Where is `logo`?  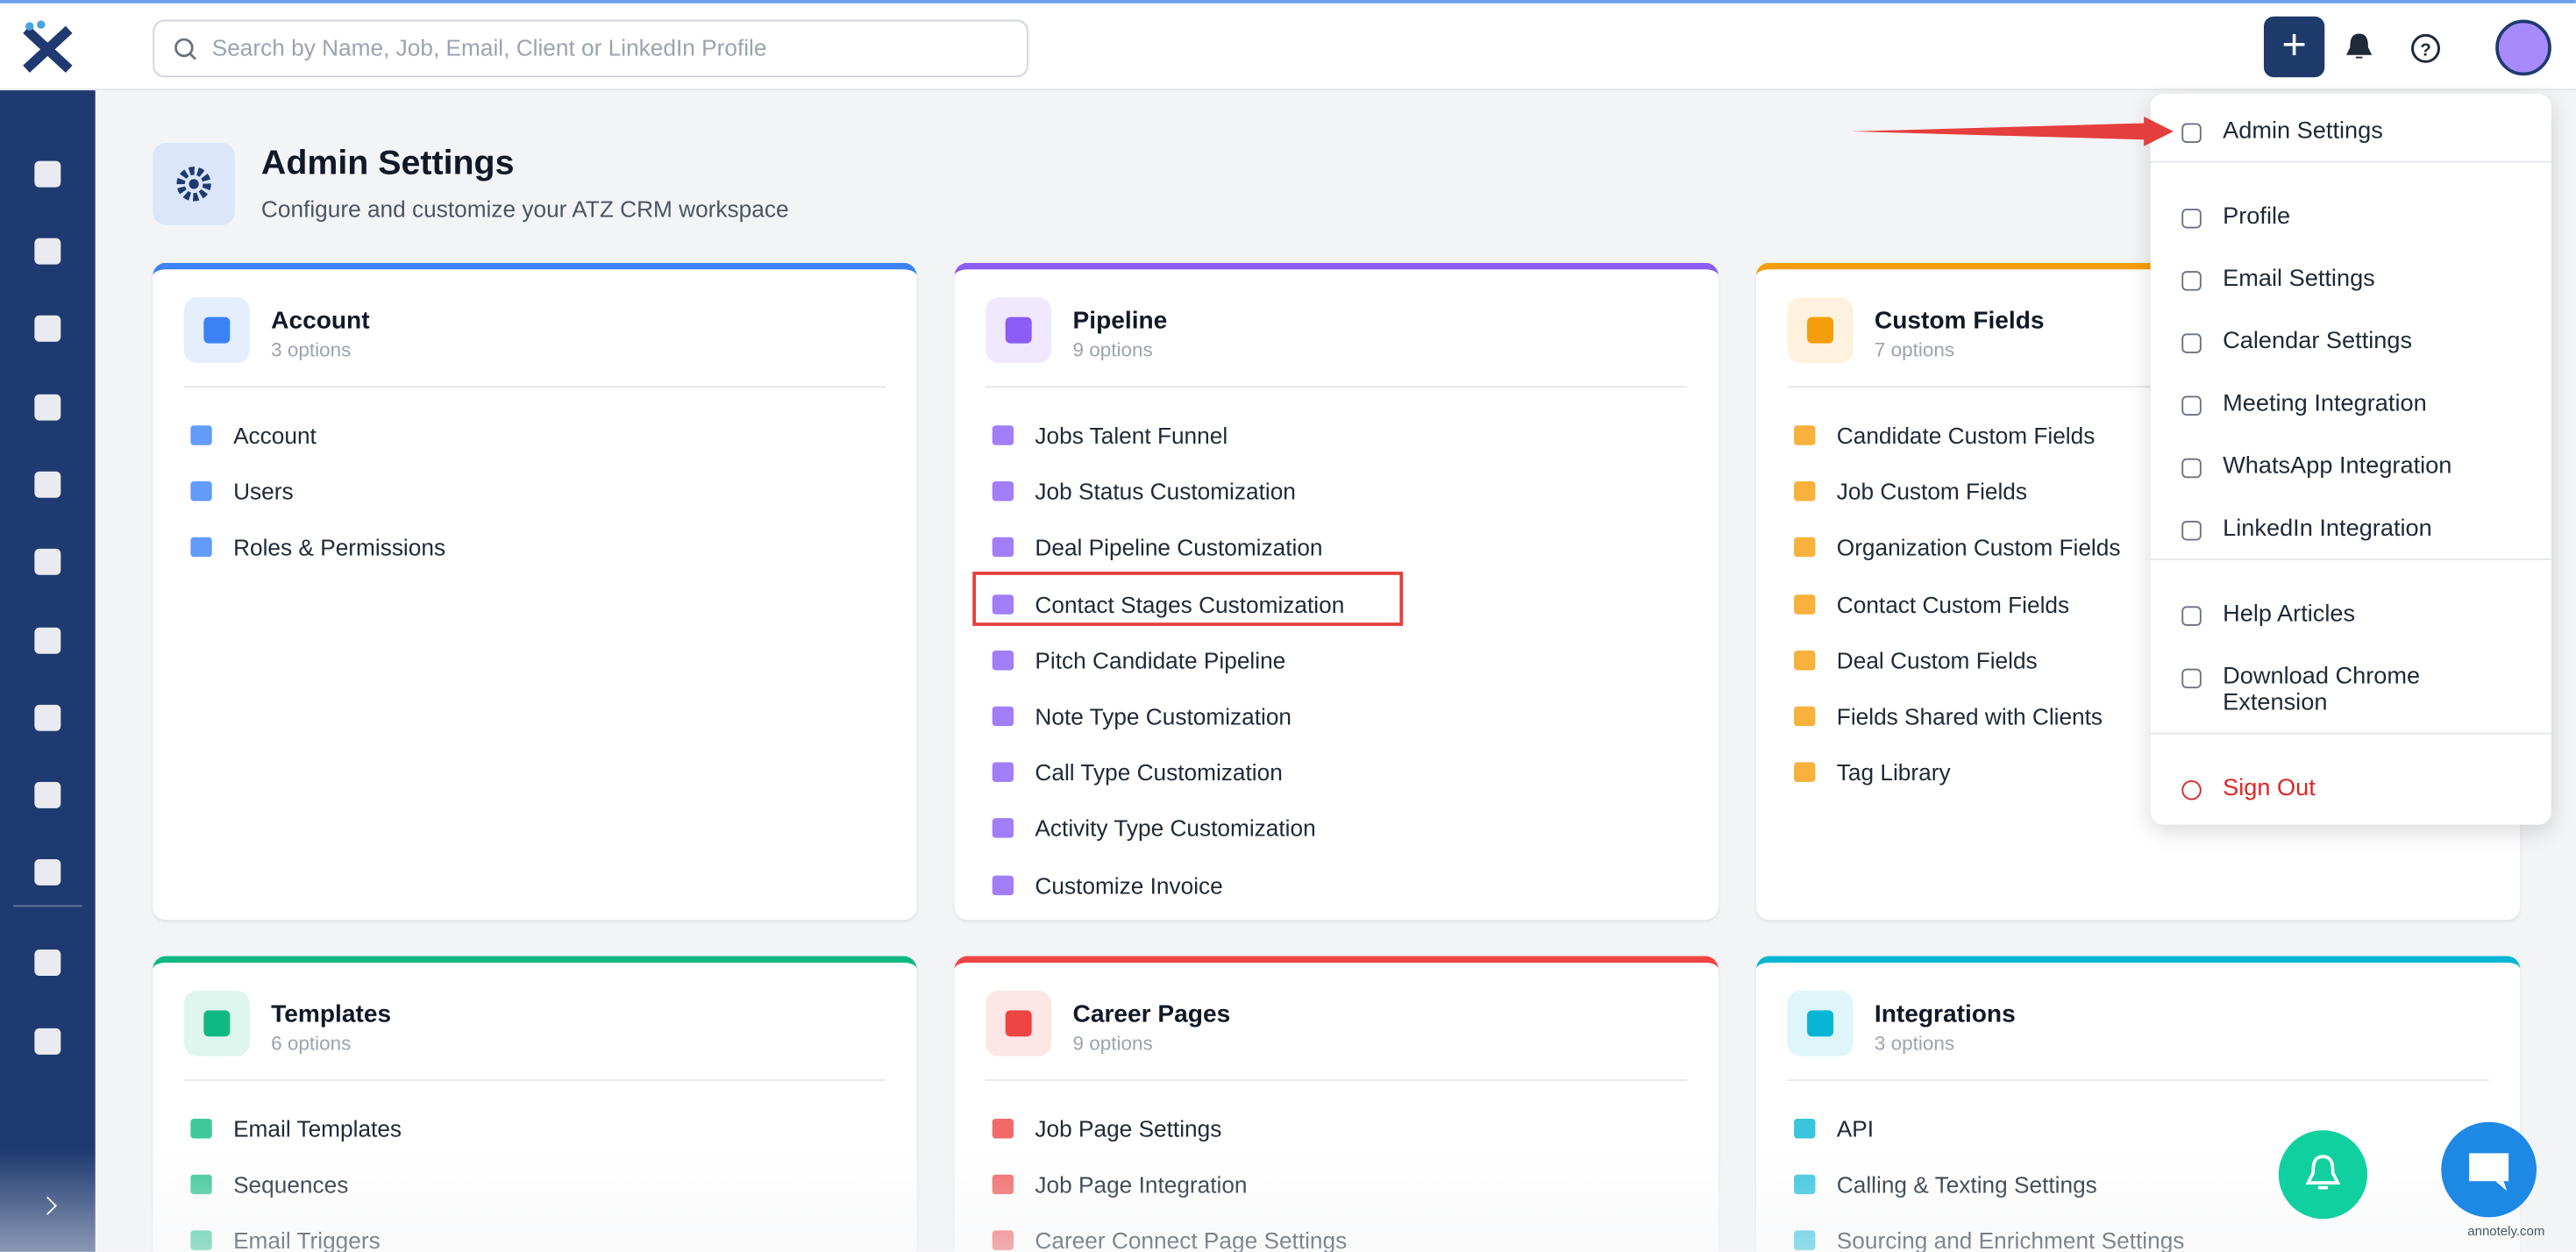 logo is located at coordinates (48, 46).